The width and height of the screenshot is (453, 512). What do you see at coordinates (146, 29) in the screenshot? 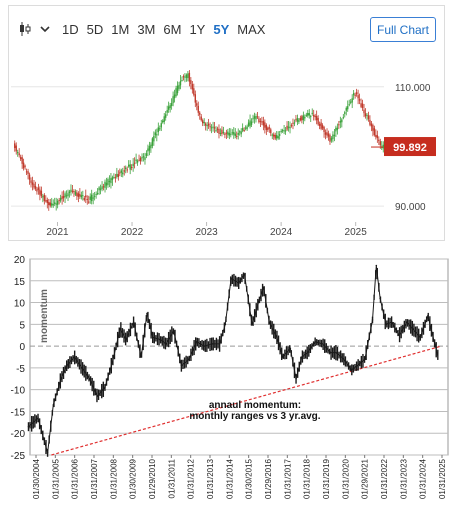
I see `timeframe-3m-button: 3M` at bounding box center [146, 29].